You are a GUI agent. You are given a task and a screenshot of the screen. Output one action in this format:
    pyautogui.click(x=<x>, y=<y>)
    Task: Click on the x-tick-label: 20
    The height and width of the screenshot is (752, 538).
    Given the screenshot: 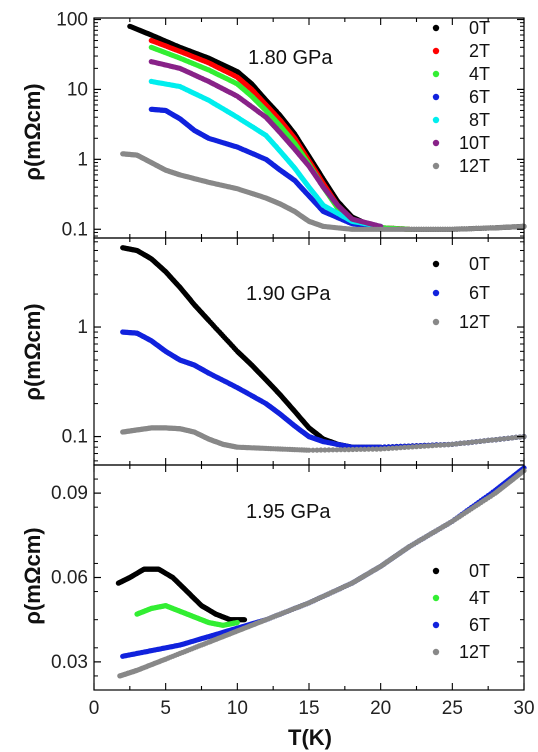 What is the action you would take?
    pyautogui.click(x=380, y=708)
    